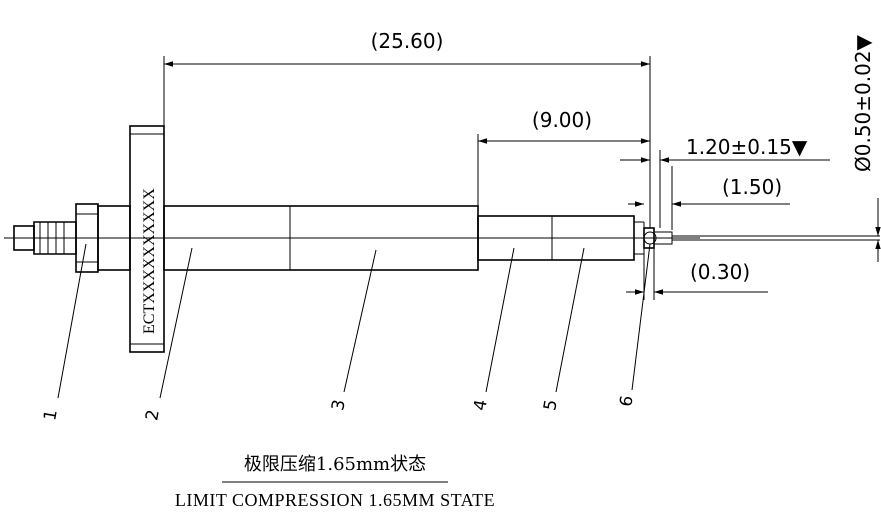 The height and width of the screenshot is (516, 881). What do you see at coordinates (407, 41) in the screenshot?
I see `dim-overall-text: (25.60)` at bounding box center [407, 41].